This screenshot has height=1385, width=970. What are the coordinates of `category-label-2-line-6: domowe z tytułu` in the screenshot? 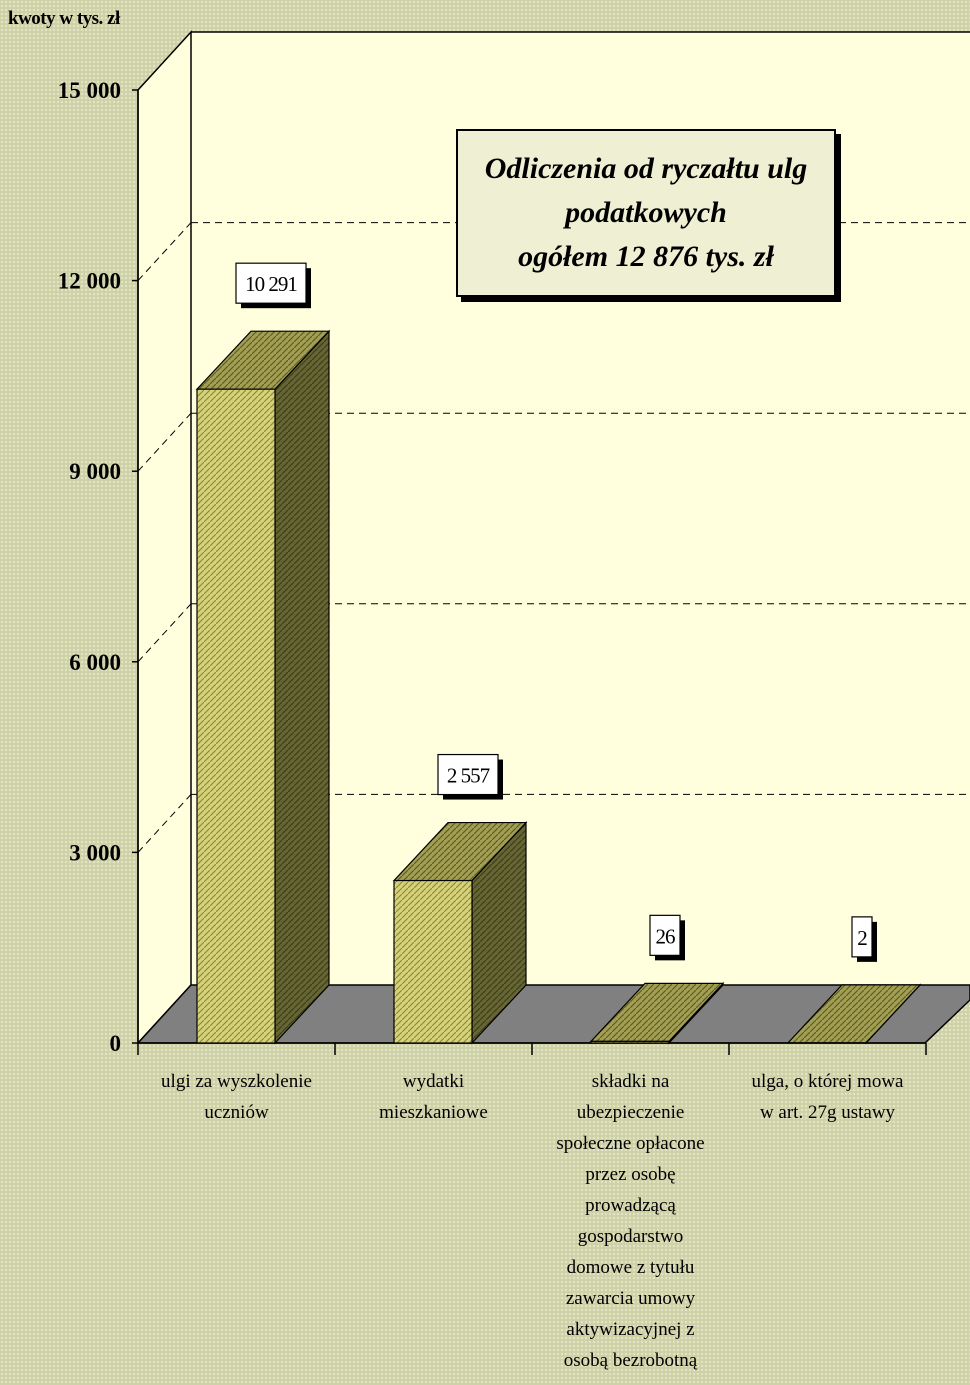 It's located at (630, 1267).